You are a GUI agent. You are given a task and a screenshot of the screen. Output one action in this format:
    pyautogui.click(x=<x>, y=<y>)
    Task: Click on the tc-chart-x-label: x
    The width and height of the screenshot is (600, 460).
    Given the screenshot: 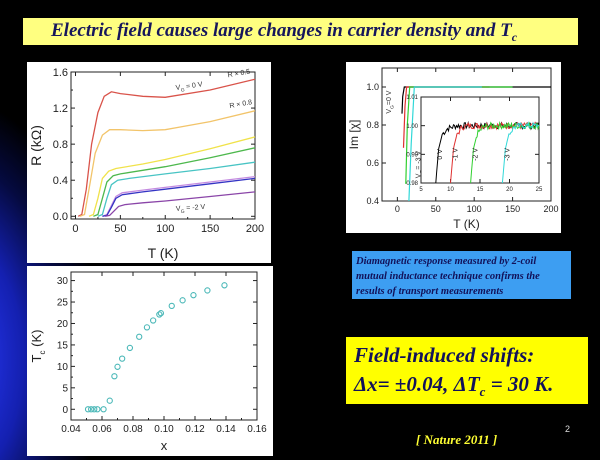 What is the action you would take?
    pyautogui.click(x=164, y=445)
    